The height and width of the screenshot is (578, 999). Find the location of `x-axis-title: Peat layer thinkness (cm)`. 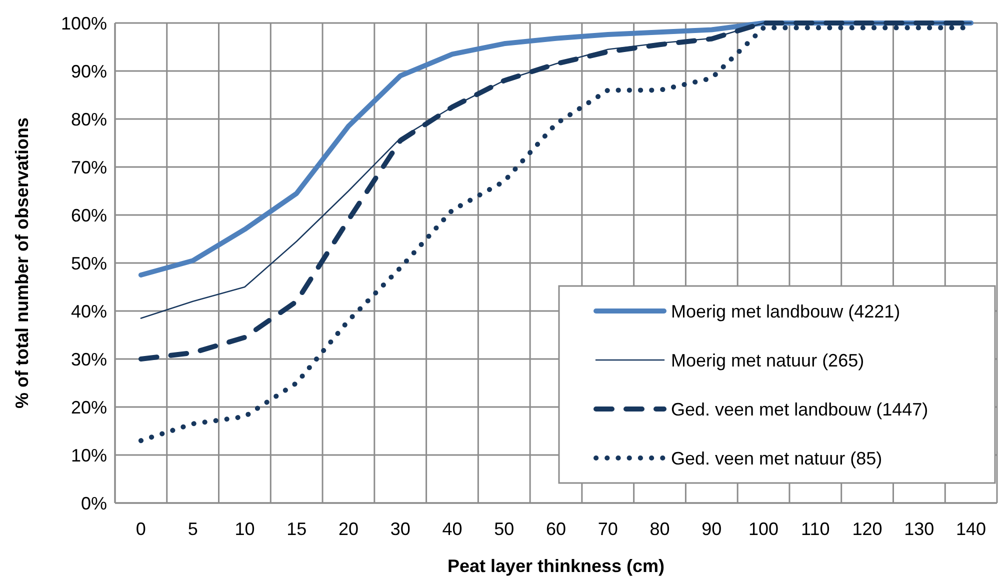

x-axis-title: Peat layer thinkness (cm) is located at coordinates (556, 566).